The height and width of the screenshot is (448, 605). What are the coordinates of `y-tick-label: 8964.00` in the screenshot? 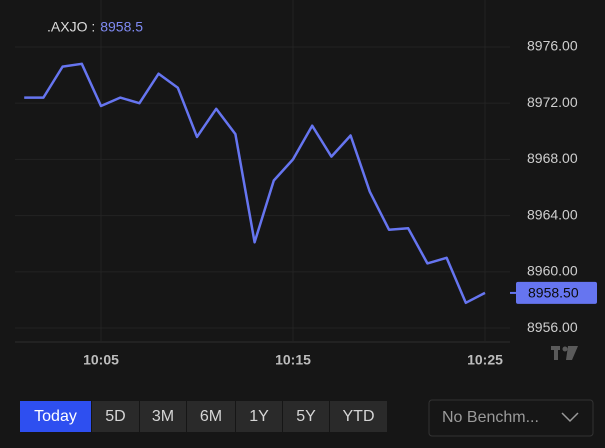 It's located at (552, 214).